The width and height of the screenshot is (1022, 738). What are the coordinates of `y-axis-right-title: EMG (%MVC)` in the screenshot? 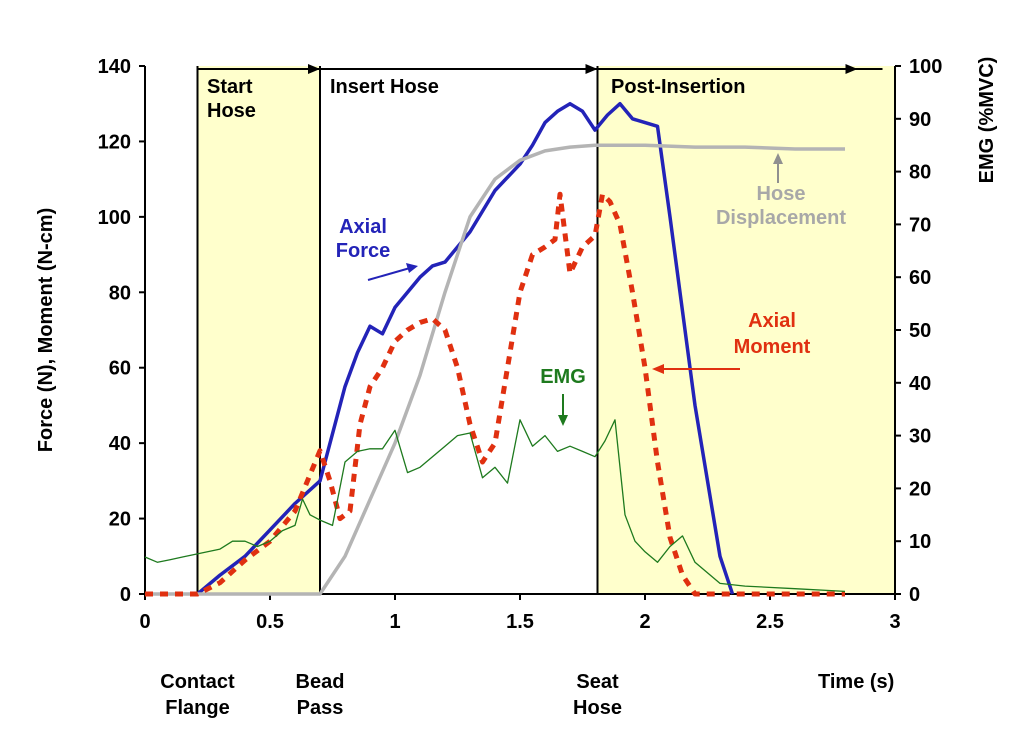 It's located at (987, 120).